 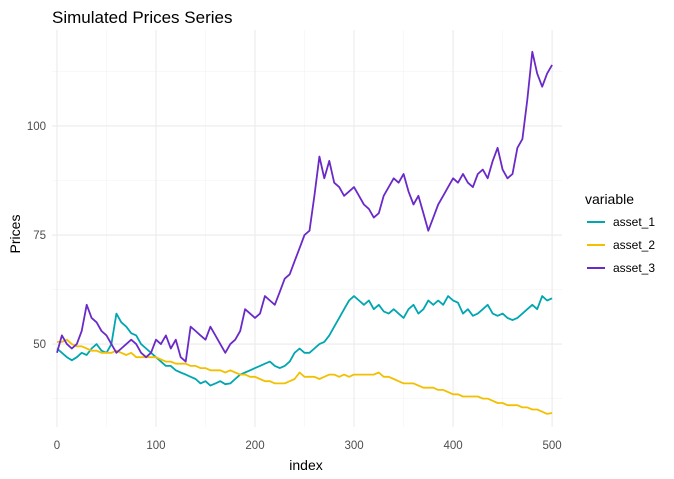 I want to click on x-axis-title: index, so click(x=305, y=465).